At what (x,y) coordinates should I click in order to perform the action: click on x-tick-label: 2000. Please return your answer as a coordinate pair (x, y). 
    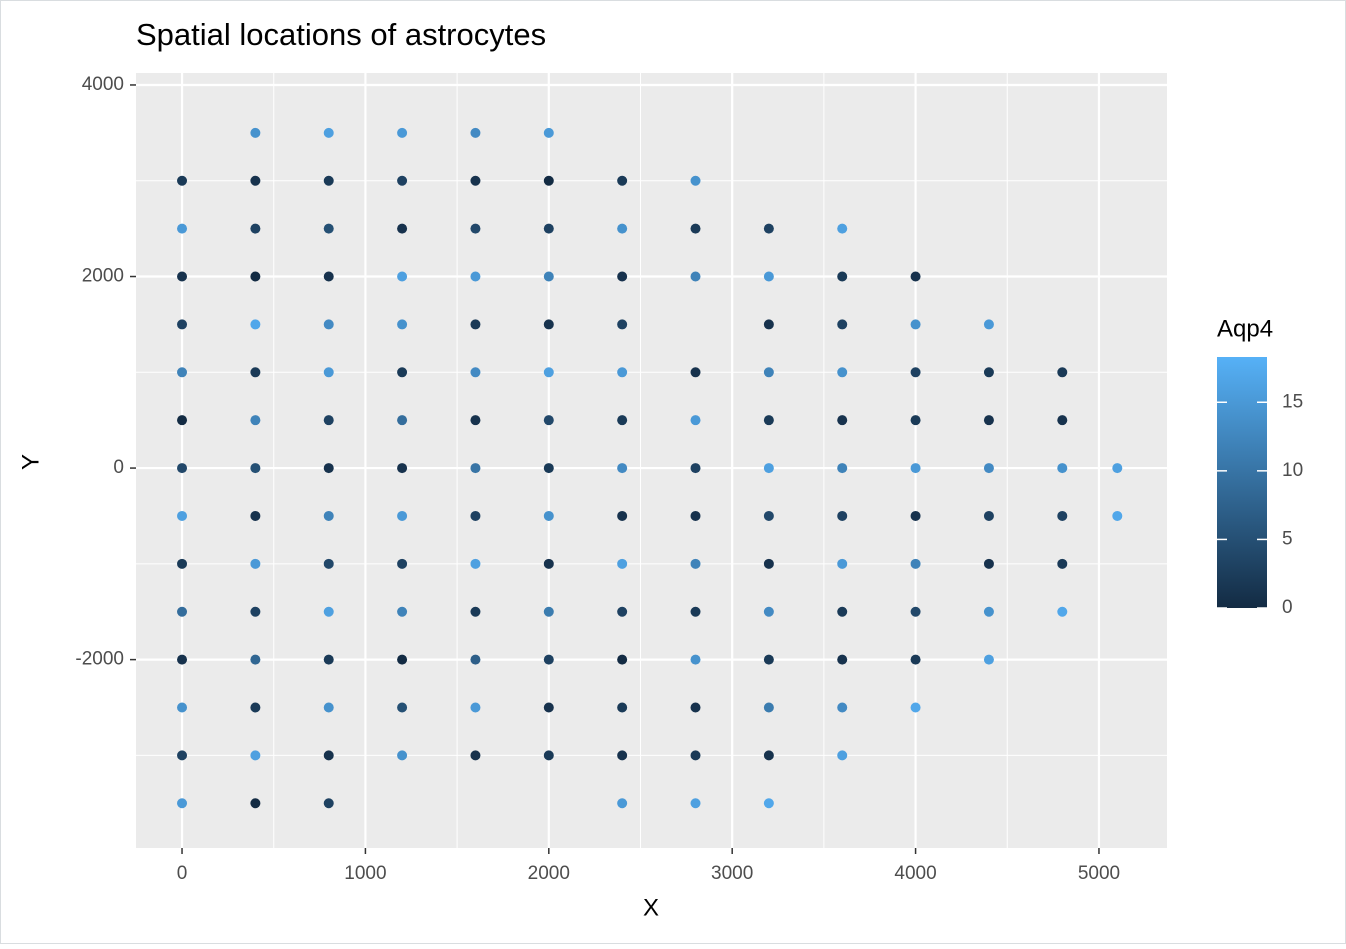
    Looking at the image, I should click on (549, 873).